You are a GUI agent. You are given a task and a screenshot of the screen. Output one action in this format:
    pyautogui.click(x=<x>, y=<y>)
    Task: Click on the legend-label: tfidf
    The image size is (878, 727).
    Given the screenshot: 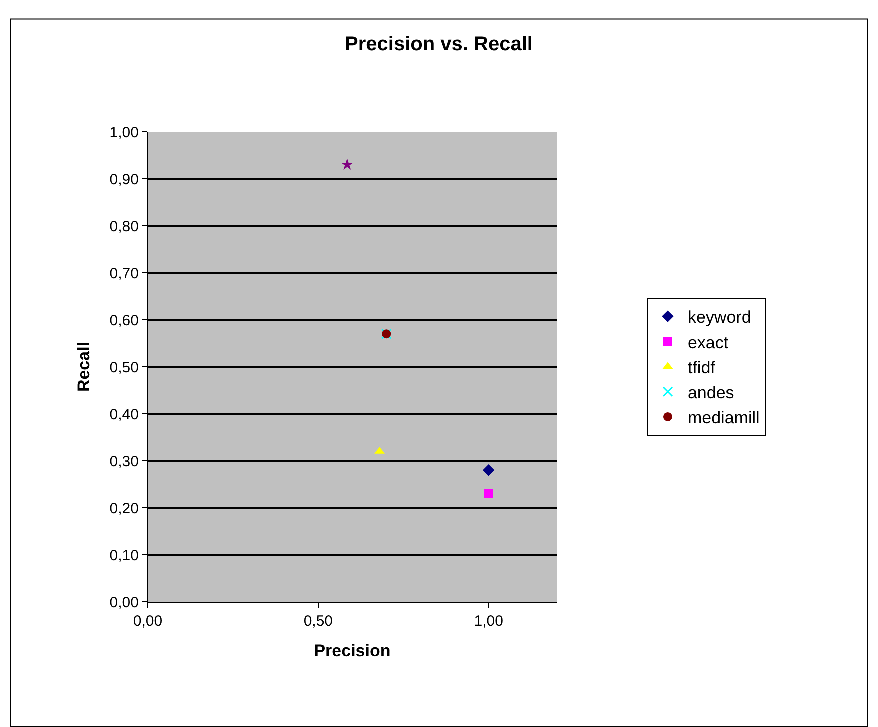 What is the action you would take?
    pyautogui.click(x=702, y=368)
    